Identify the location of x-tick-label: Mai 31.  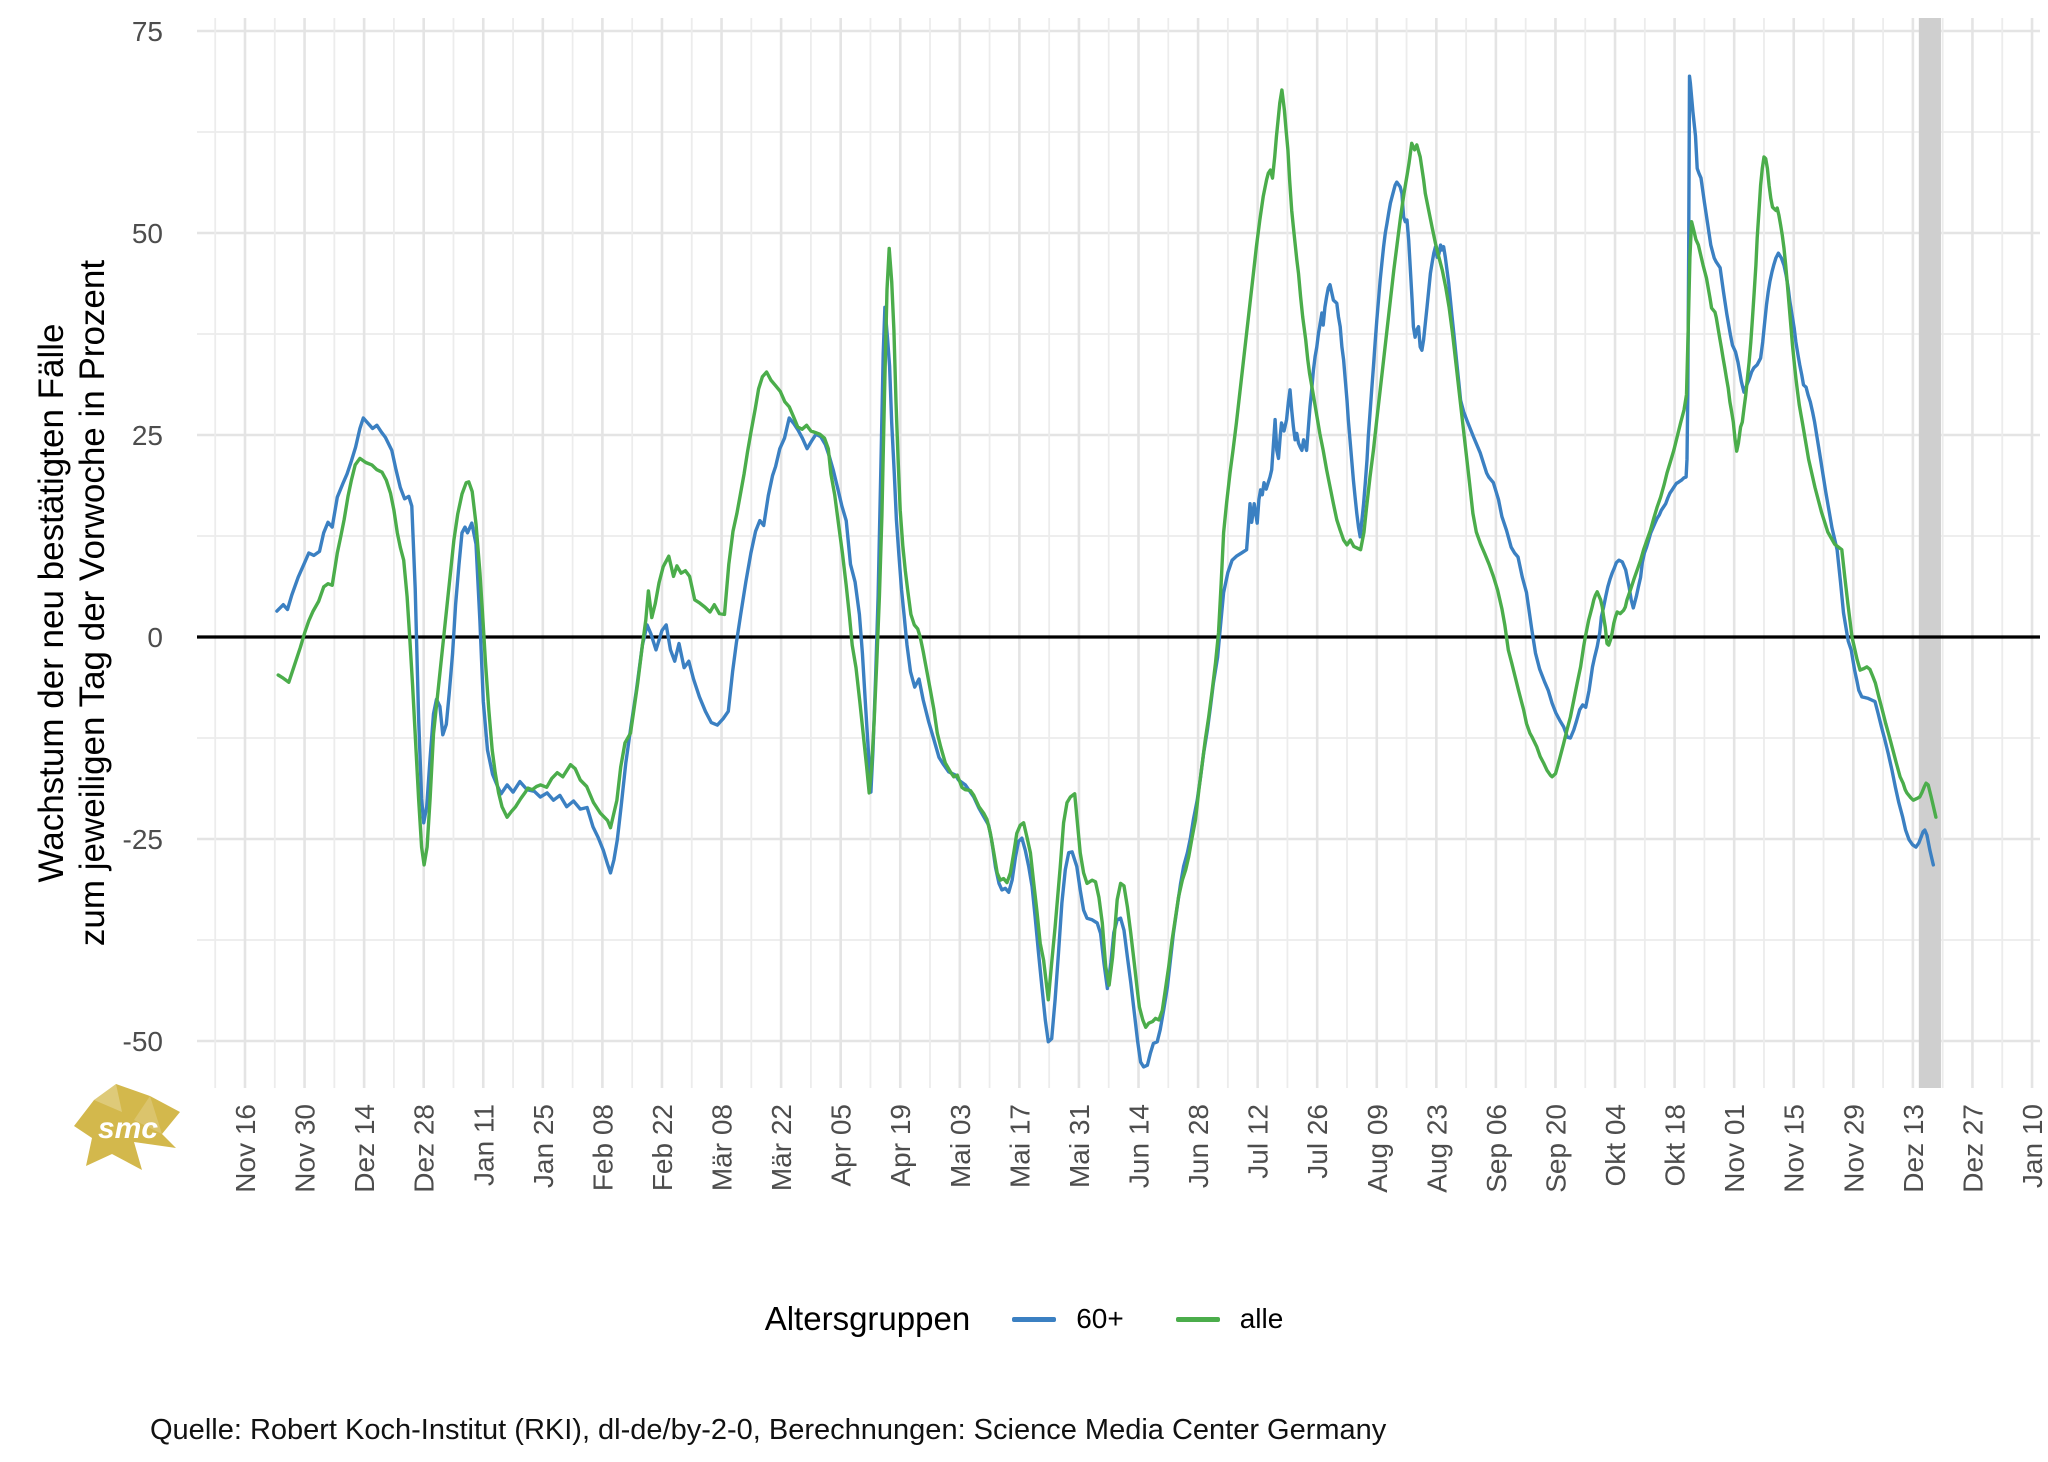
(1079, 1146).